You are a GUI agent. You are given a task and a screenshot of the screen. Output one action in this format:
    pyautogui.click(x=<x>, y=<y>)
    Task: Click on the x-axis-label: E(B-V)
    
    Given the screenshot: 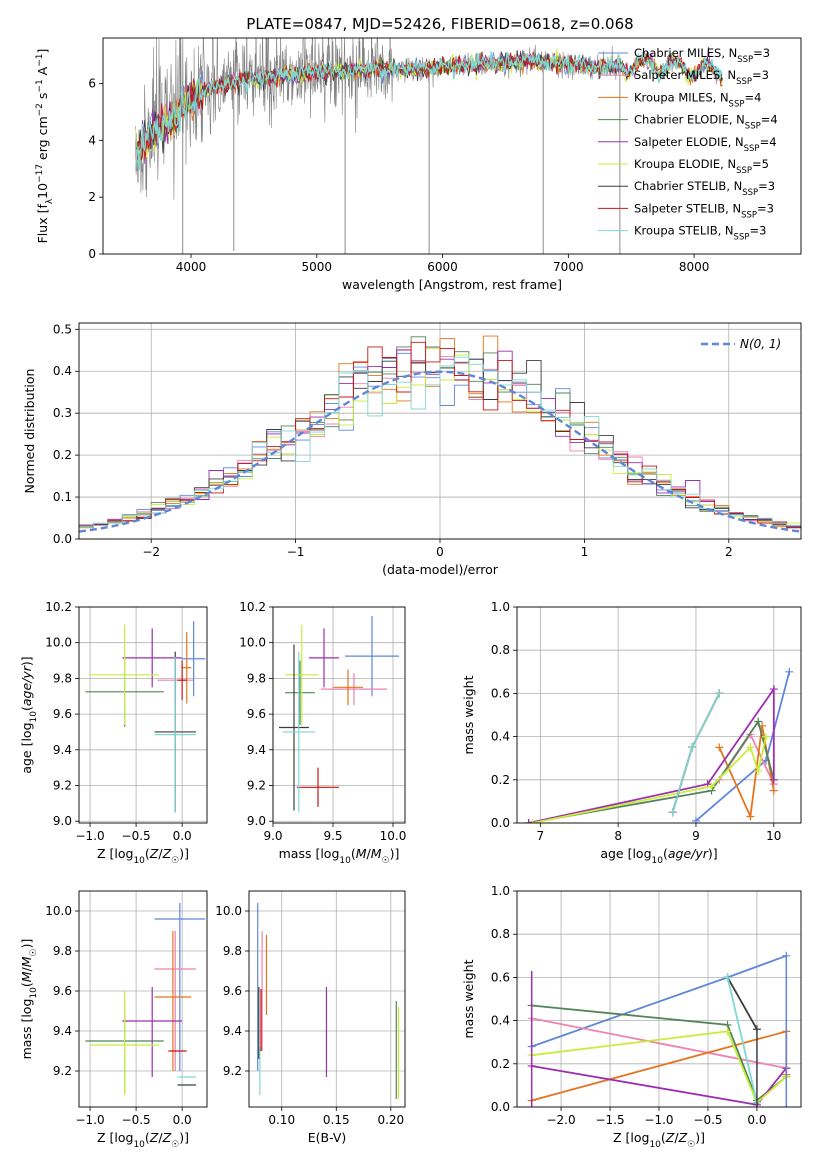 What is the action you would take?
    pyautogui.click(x=327, y=1137)
    